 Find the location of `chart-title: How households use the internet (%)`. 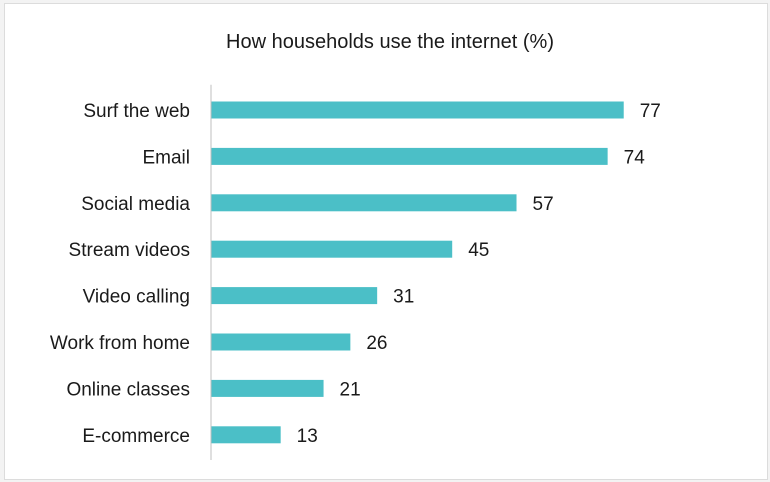

chart-title: How households use the internet (%) is located at coordinates (390, 42).